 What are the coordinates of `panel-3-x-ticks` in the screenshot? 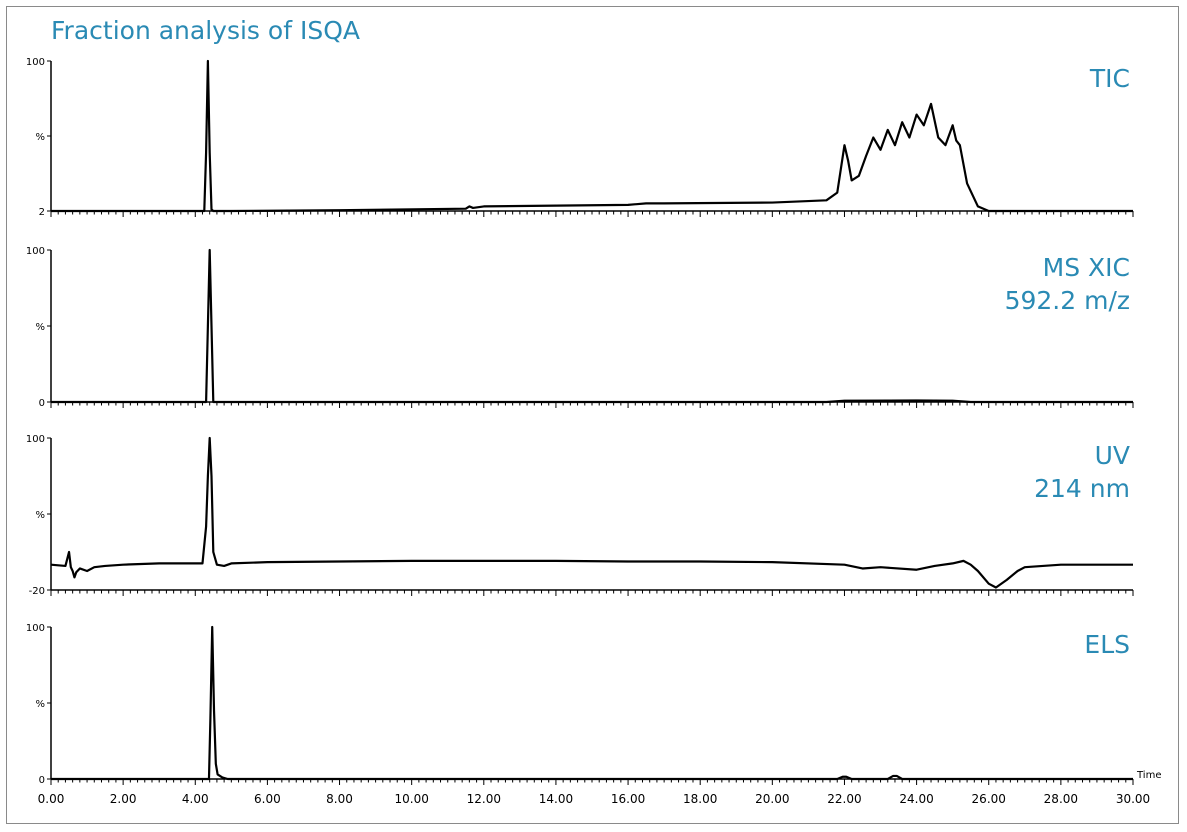 It's located at (592, 593).